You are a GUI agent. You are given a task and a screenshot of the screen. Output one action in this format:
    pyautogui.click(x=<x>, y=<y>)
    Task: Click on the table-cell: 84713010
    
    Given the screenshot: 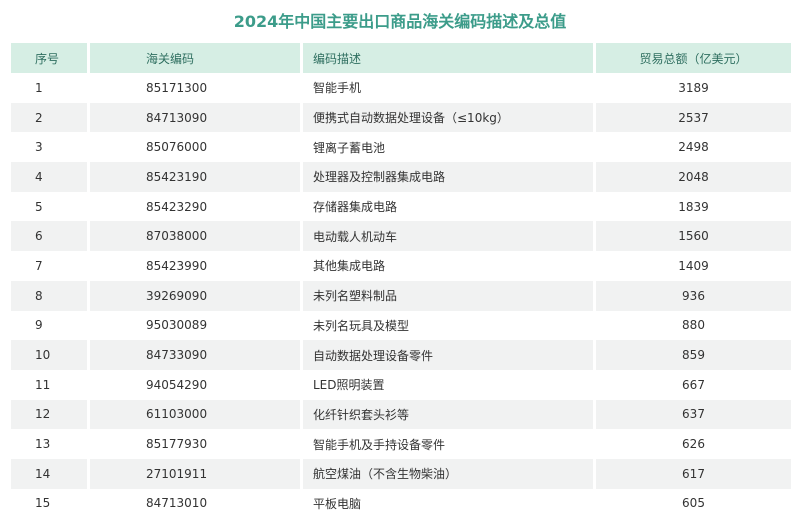 What is the action you would take?
    pyautogui.click(x=177, y=503)
    